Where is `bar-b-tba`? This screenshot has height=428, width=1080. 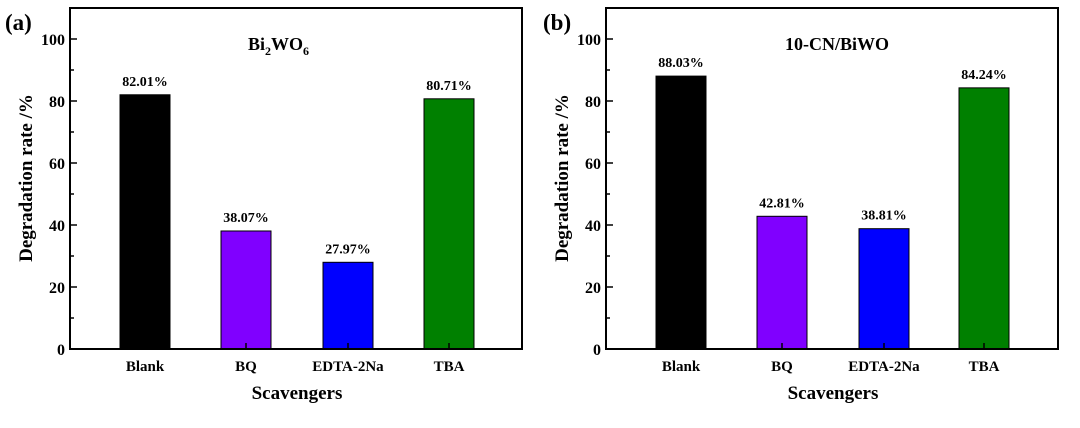 bar-b-tba is located at coordinates (984, 218).